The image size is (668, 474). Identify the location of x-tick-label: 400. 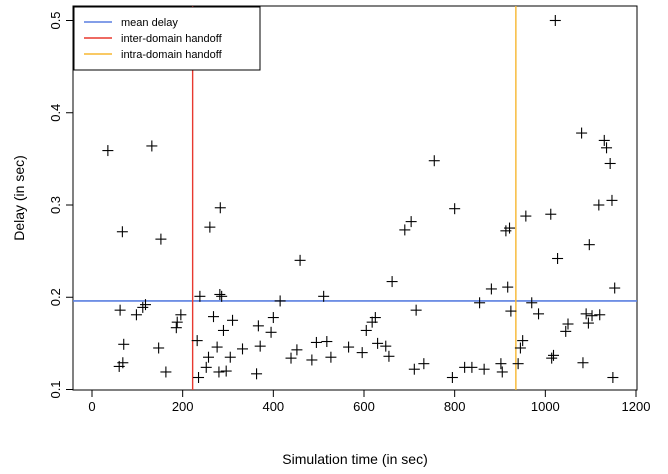
(273, 406).